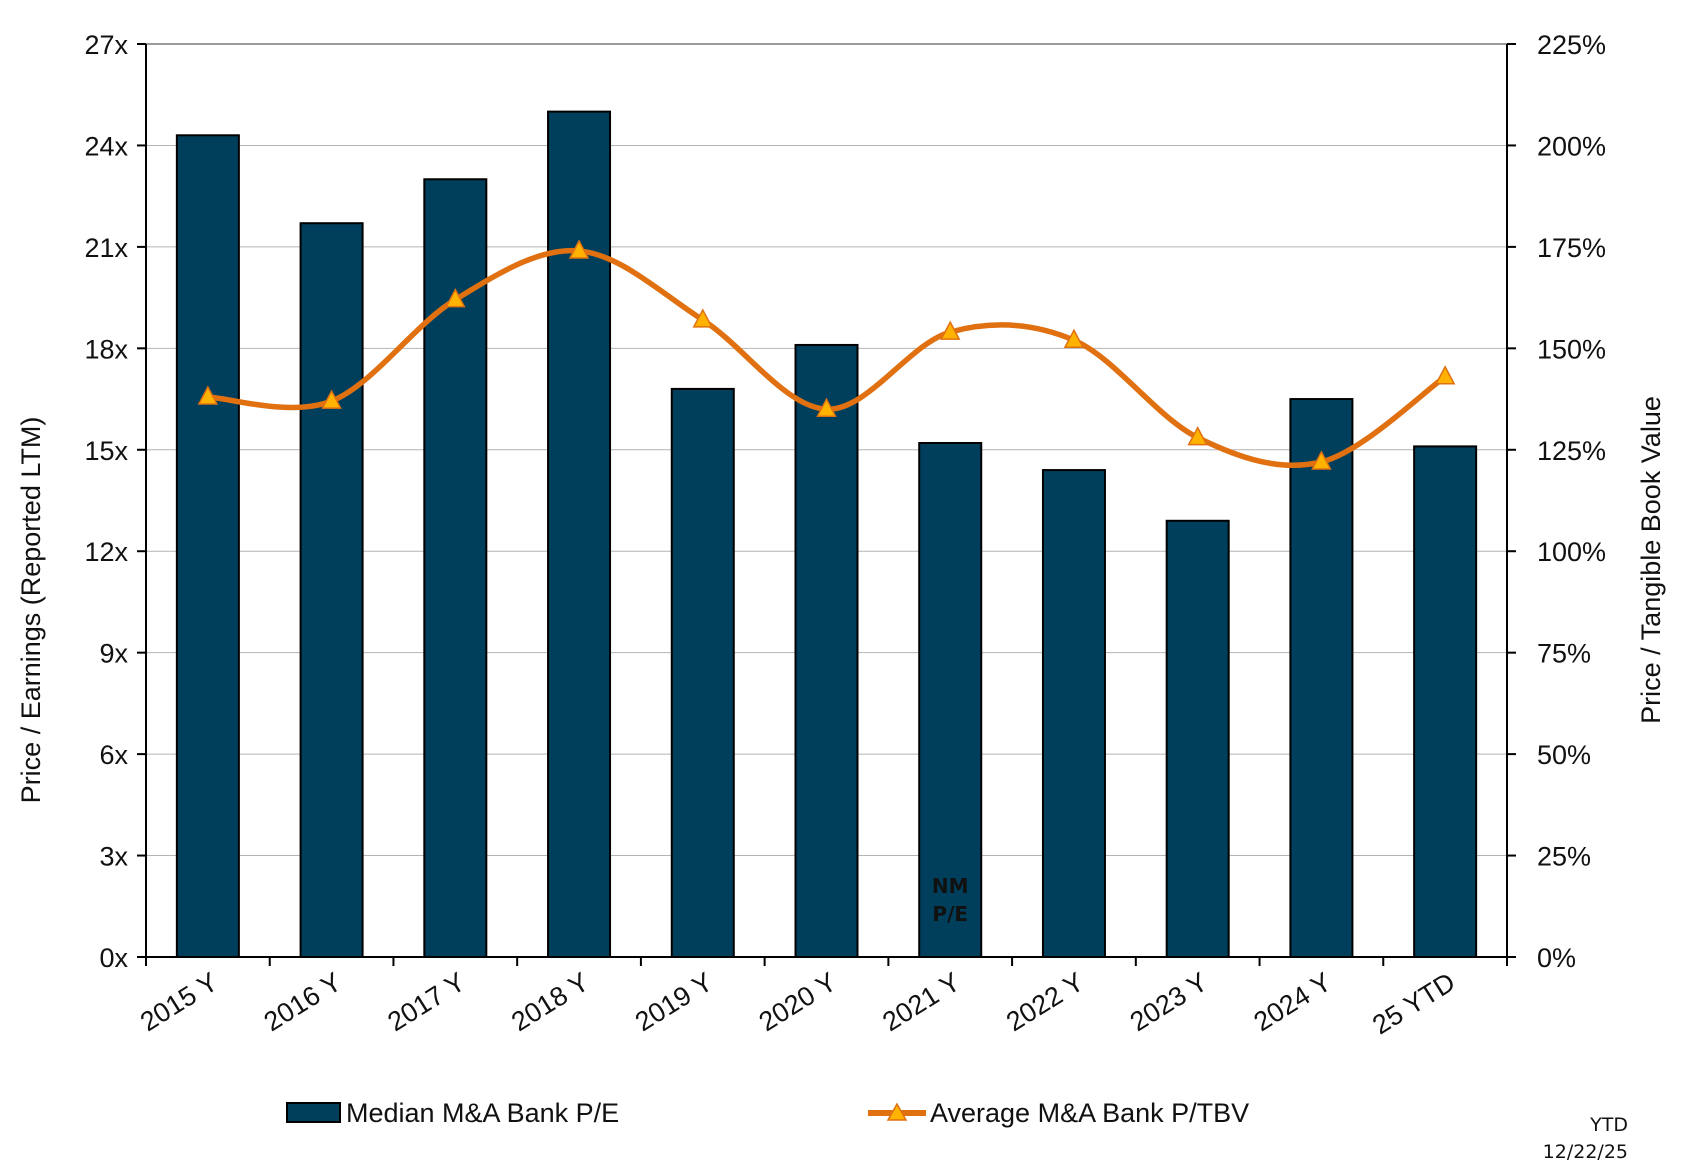 The width and height of the screenshot is (1684, 1162). Describe the element at coordinates (950, 886) in the screenshot. I see `nm-annotation-line1: NM` at that location.